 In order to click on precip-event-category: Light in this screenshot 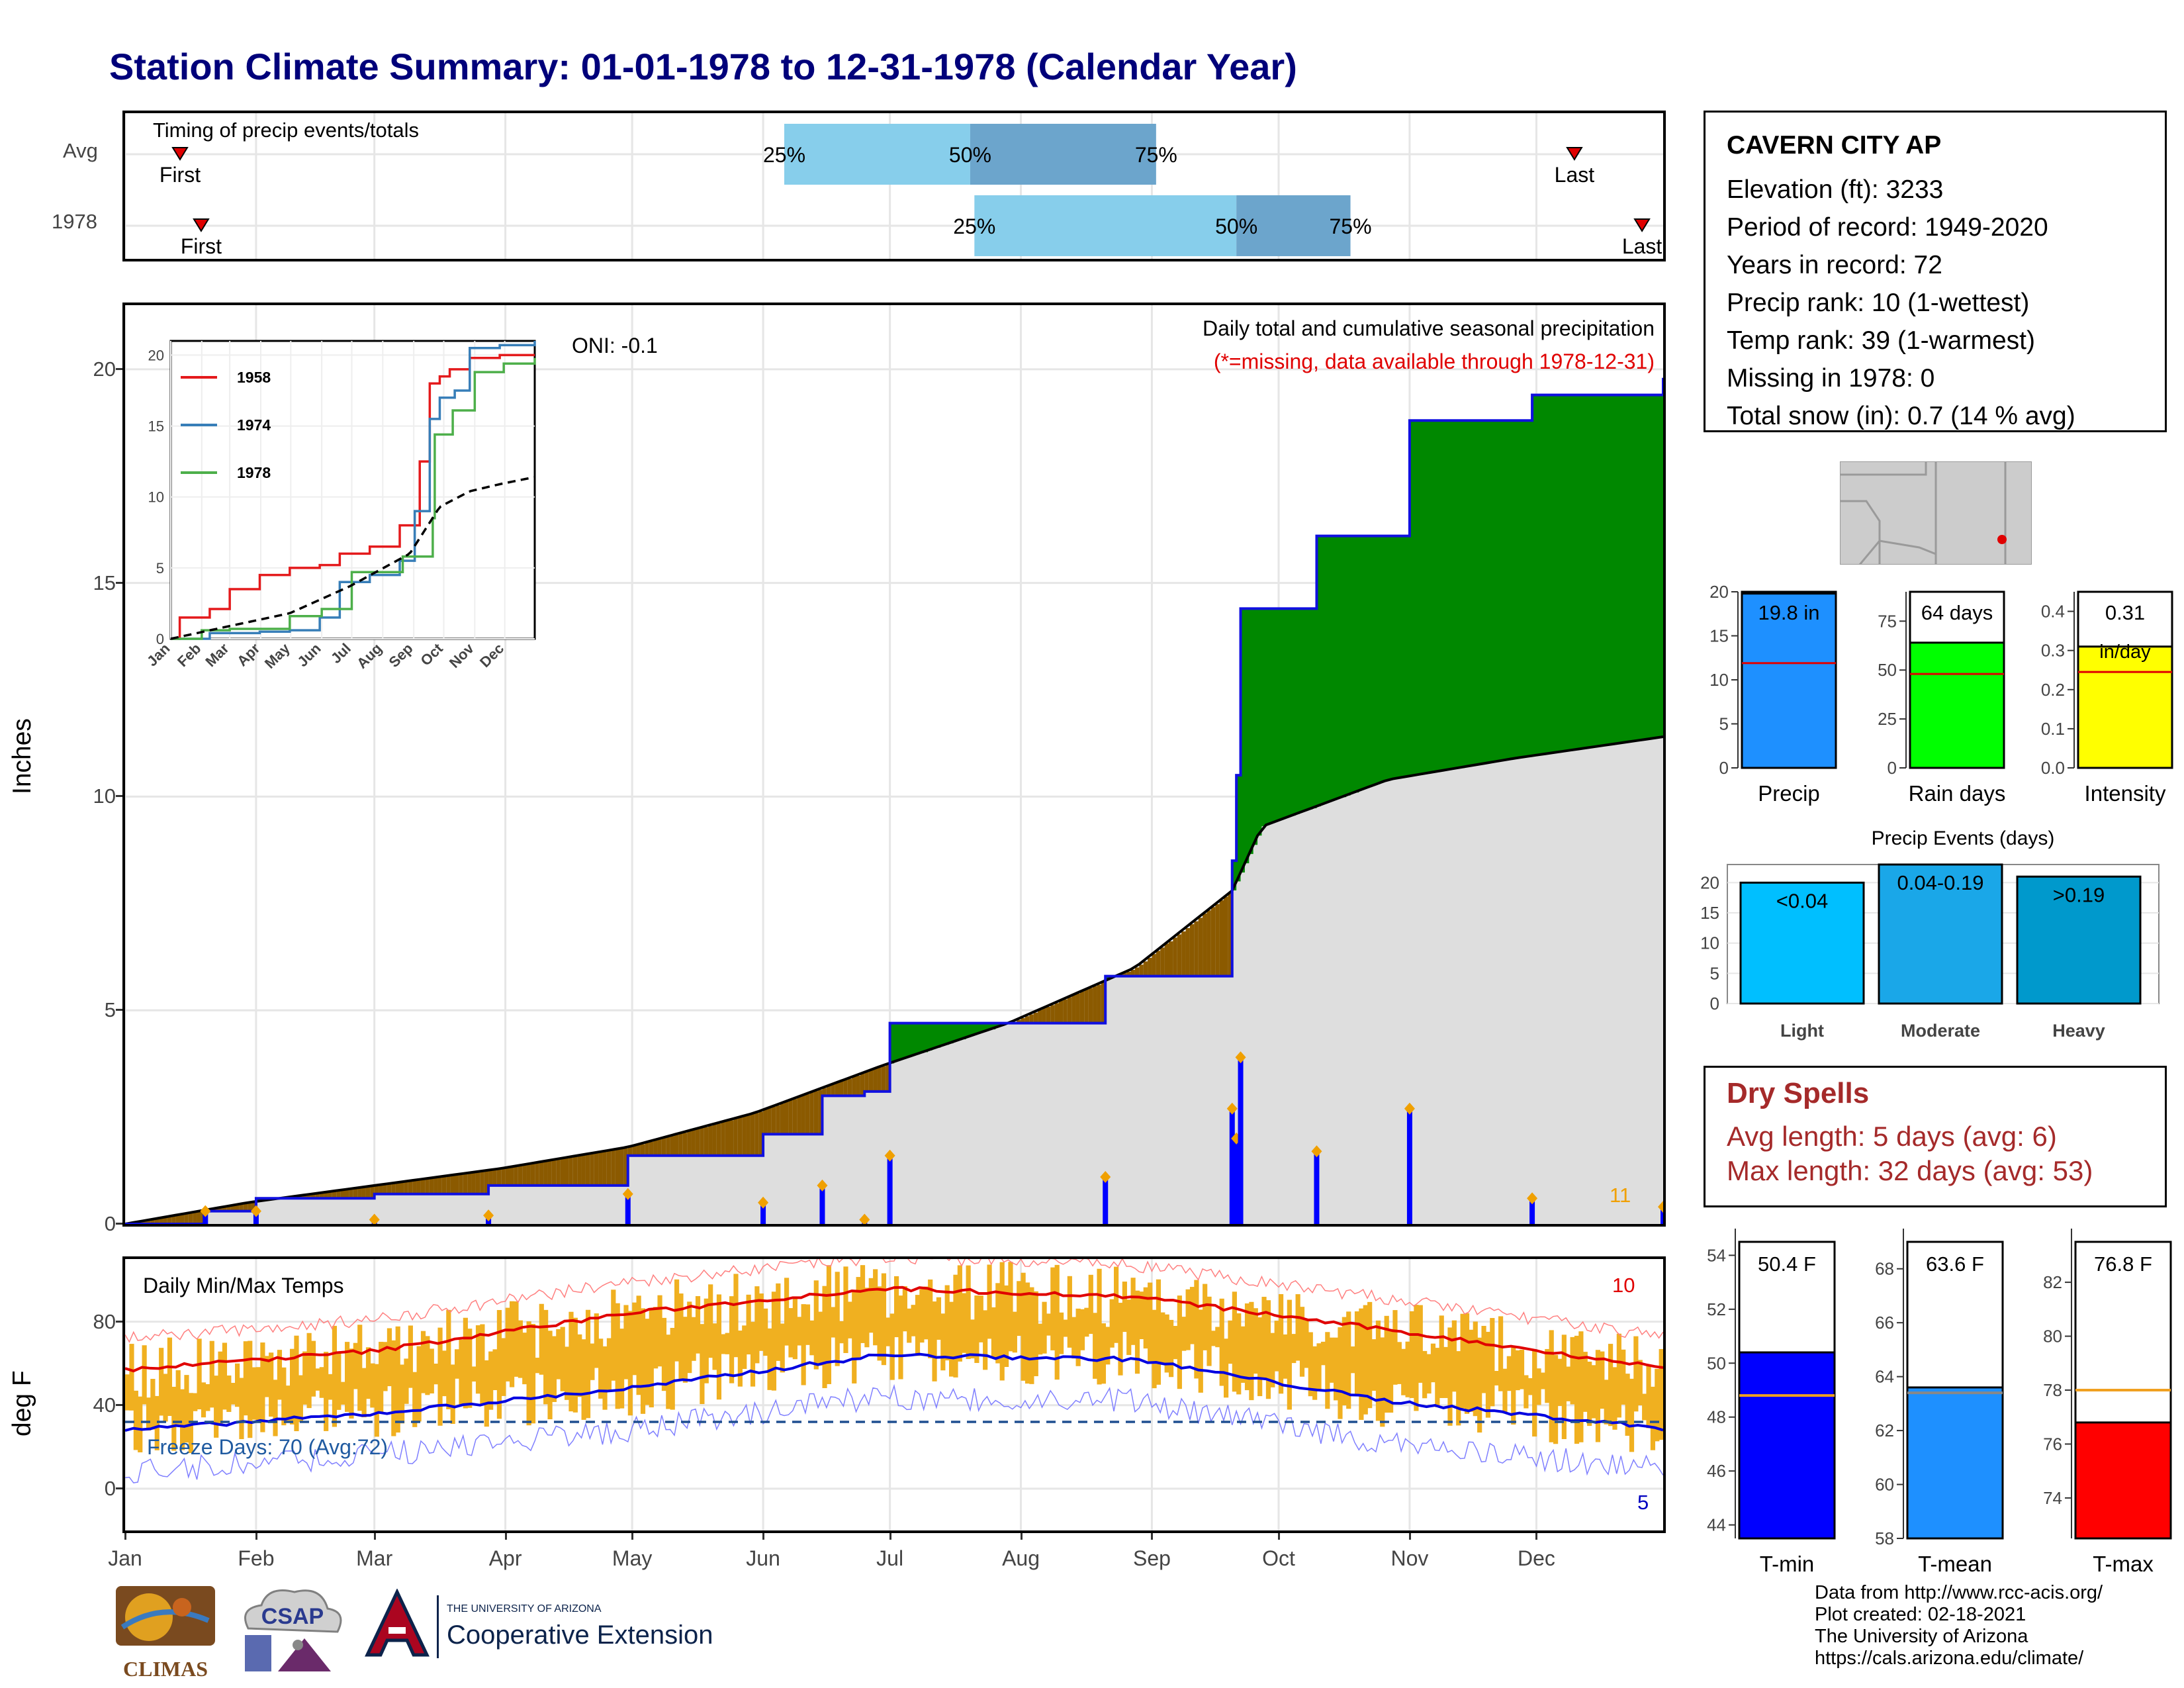, I will do `click(1802, 1031)`.